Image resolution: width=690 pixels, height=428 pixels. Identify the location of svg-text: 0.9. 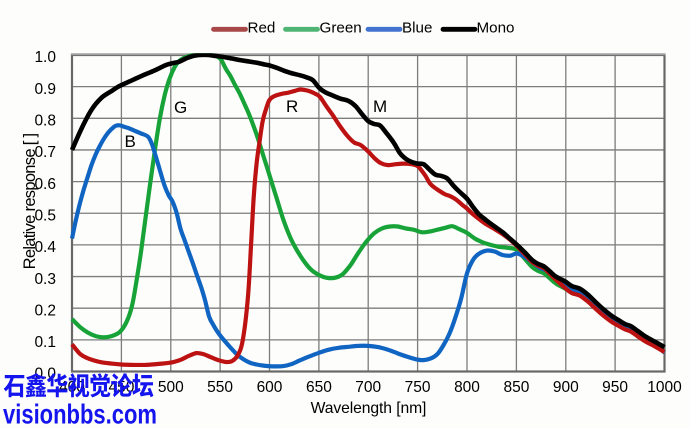
(45, 89).